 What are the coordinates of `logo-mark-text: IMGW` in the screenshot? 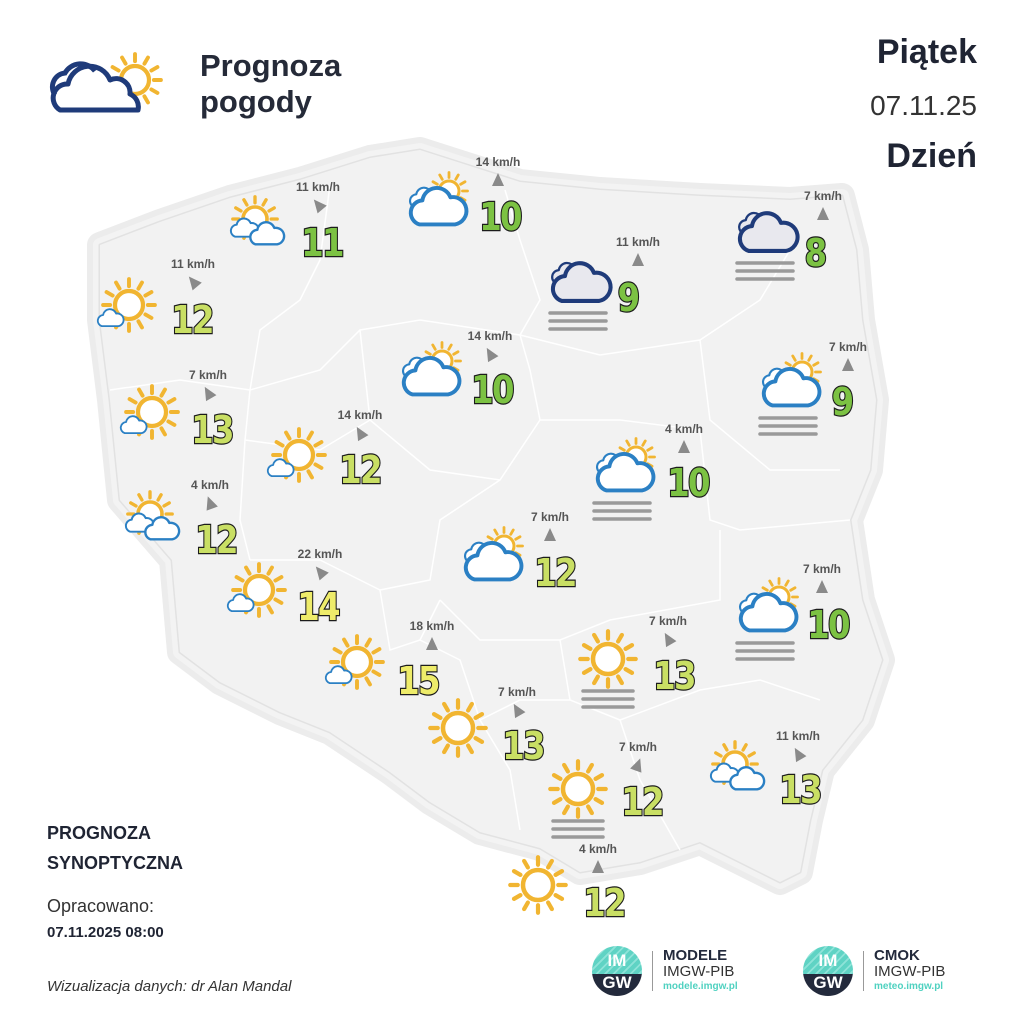 It's located at (617, 971).